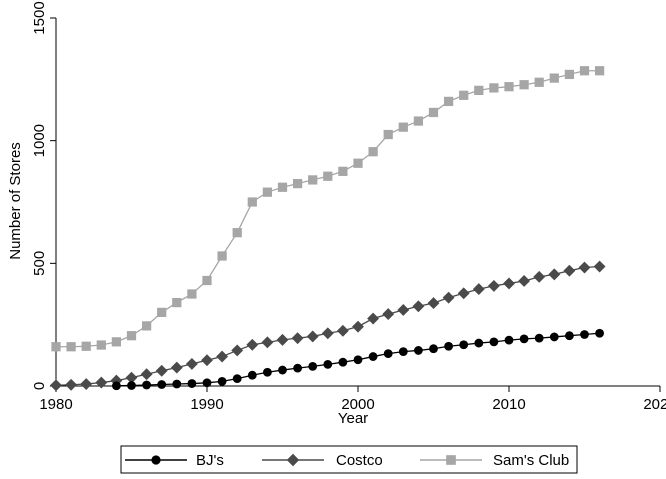 The width and height of the screenshot is (666, 479). What do you see at coordinates (156, 460) in the screenshot?
I see `legend-marker-bj-s` at bounding box center [156, 460].